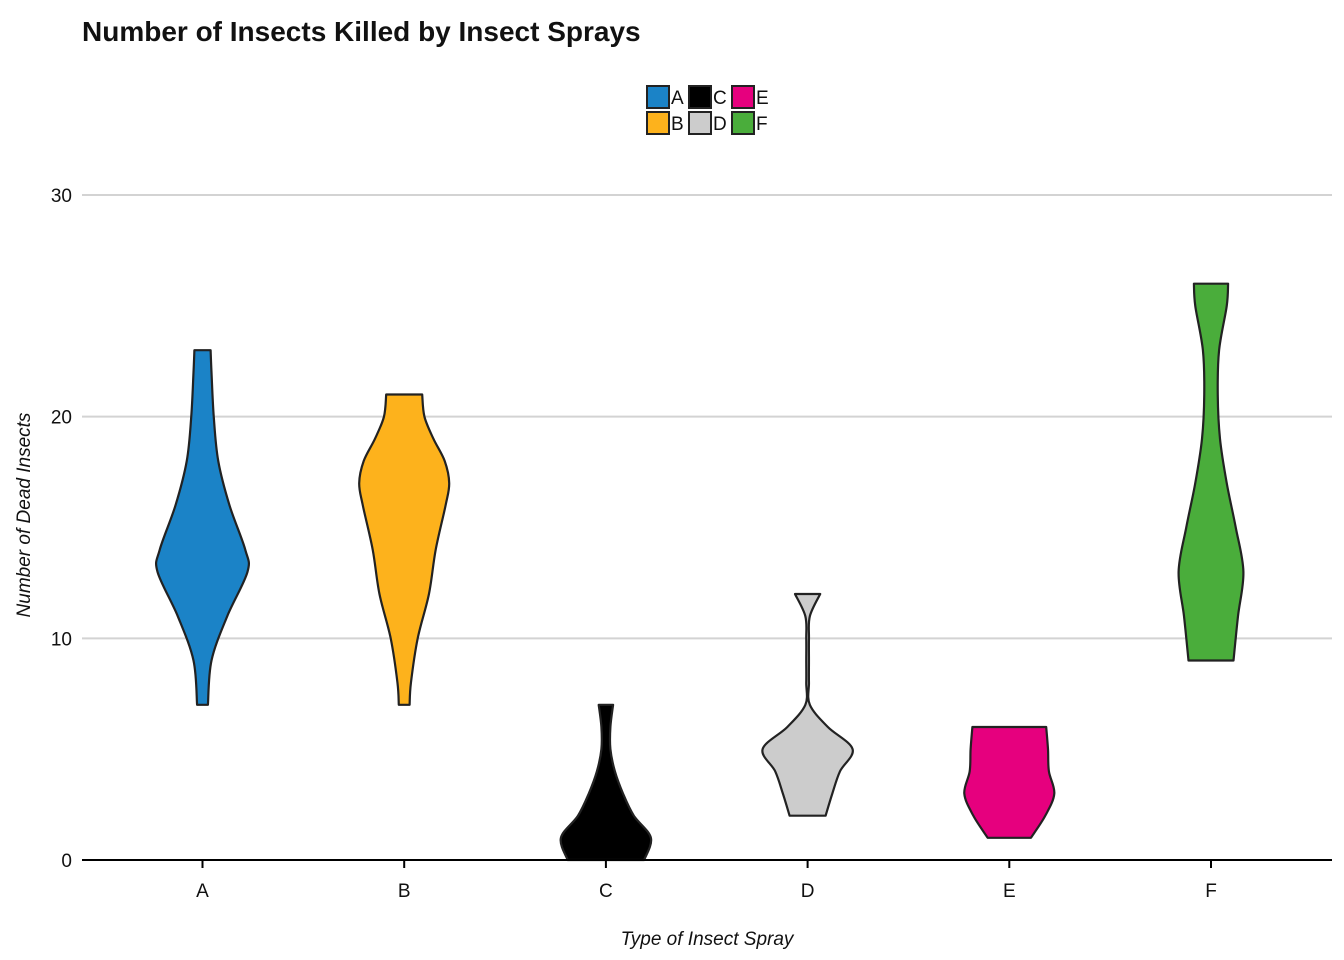 Image resolution: width=1344 pixels, height=960 pixels. What do you see at coordinates (606, 782) in the screenshot?
I see `violin-C` at bounding box center [606, 782].